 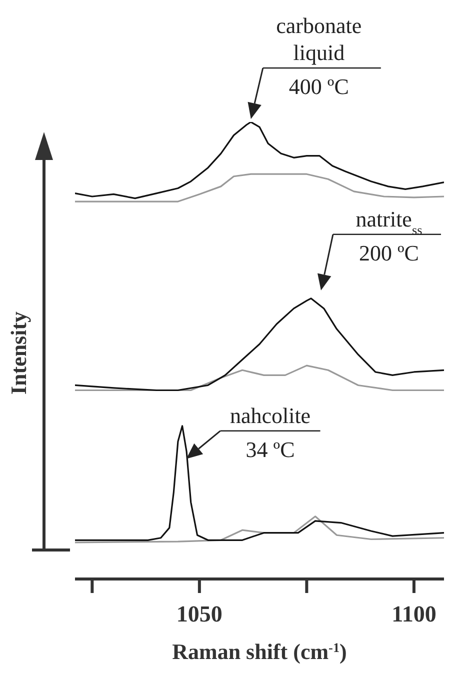 What do you see at coordinates (259, 651) in the screenshot?
I see `x-axis-title: Raman shift (cm$^{-1}$)` at bounding box center [259, 651].